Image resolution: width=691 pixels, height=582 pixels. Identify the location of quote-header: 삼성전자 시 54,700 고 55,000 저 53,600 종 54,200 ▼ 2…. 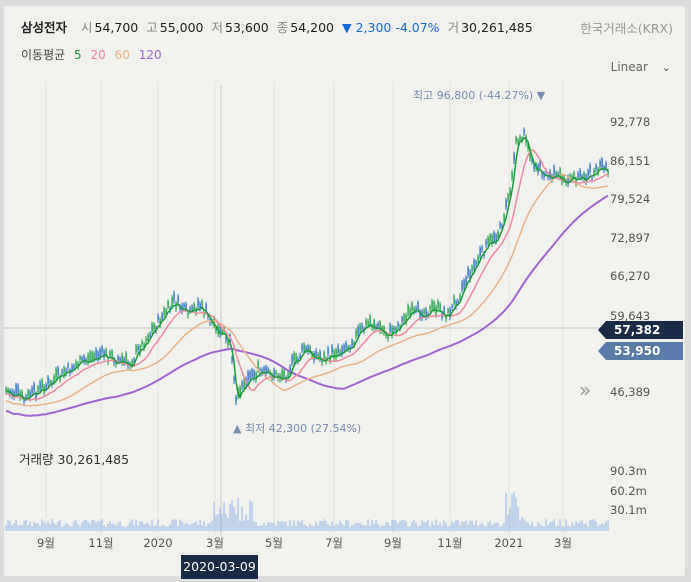
(279, 26).